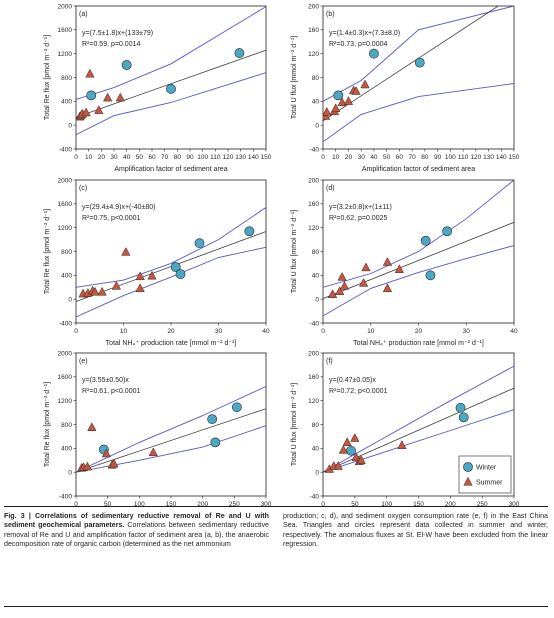  Describe the element at coordinates (266, 504) in the screenshot. I see `x-tick-label: 300` at that location.